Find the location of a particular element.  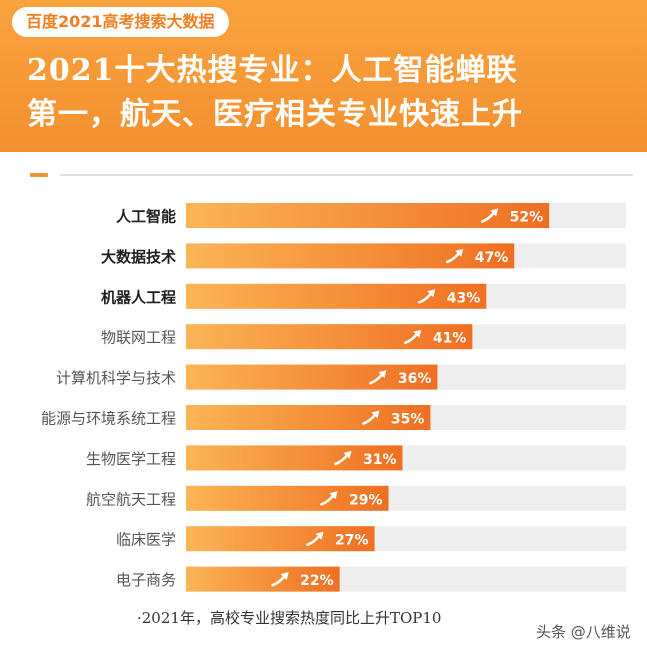

category-label: 机器人工程 is located at coordinates (138, 297).